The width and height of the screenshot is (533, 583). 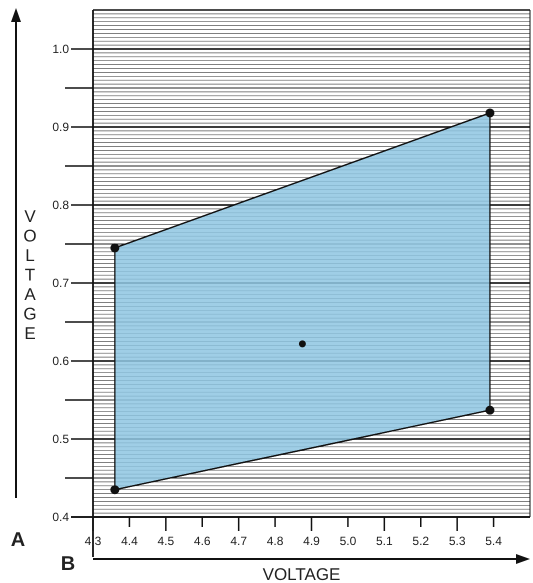 What do you see at coordinates (68, 564) in the screenshot?
I see `text: B` at bounding box center [68, 564].